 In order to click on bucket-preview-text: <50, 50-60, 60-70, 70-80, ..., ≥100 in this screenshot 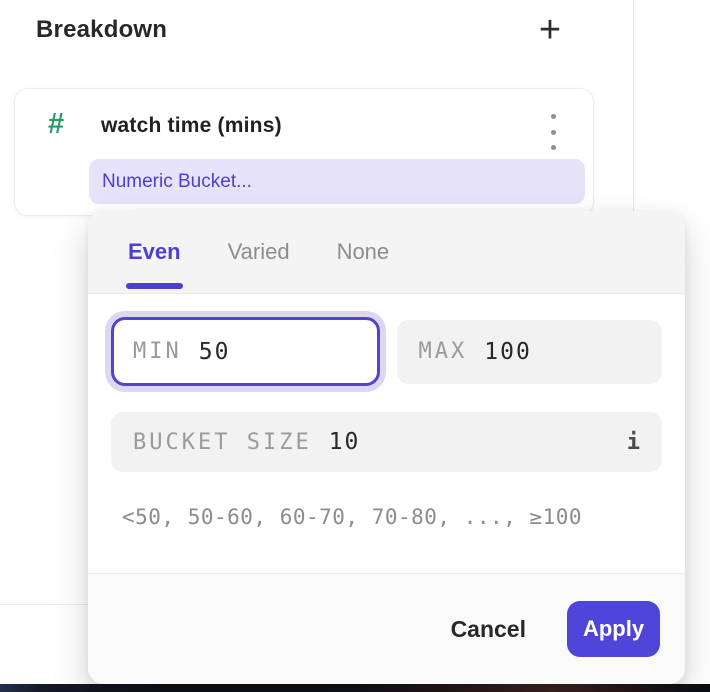, I will do `click(352, 517)`.